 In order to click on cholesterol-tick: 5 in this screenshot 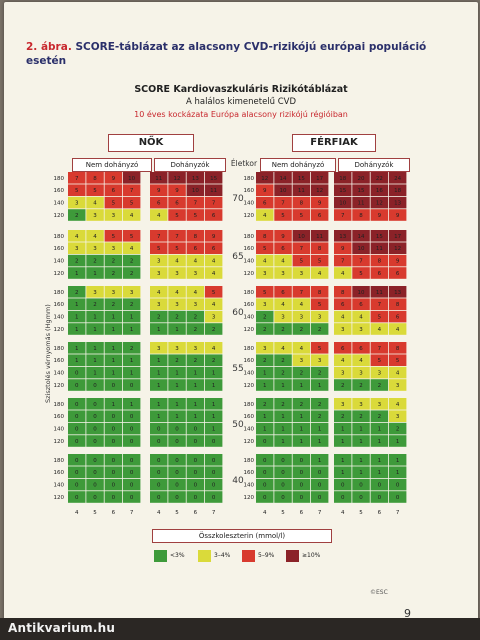, I will do `click(361, 513)`.